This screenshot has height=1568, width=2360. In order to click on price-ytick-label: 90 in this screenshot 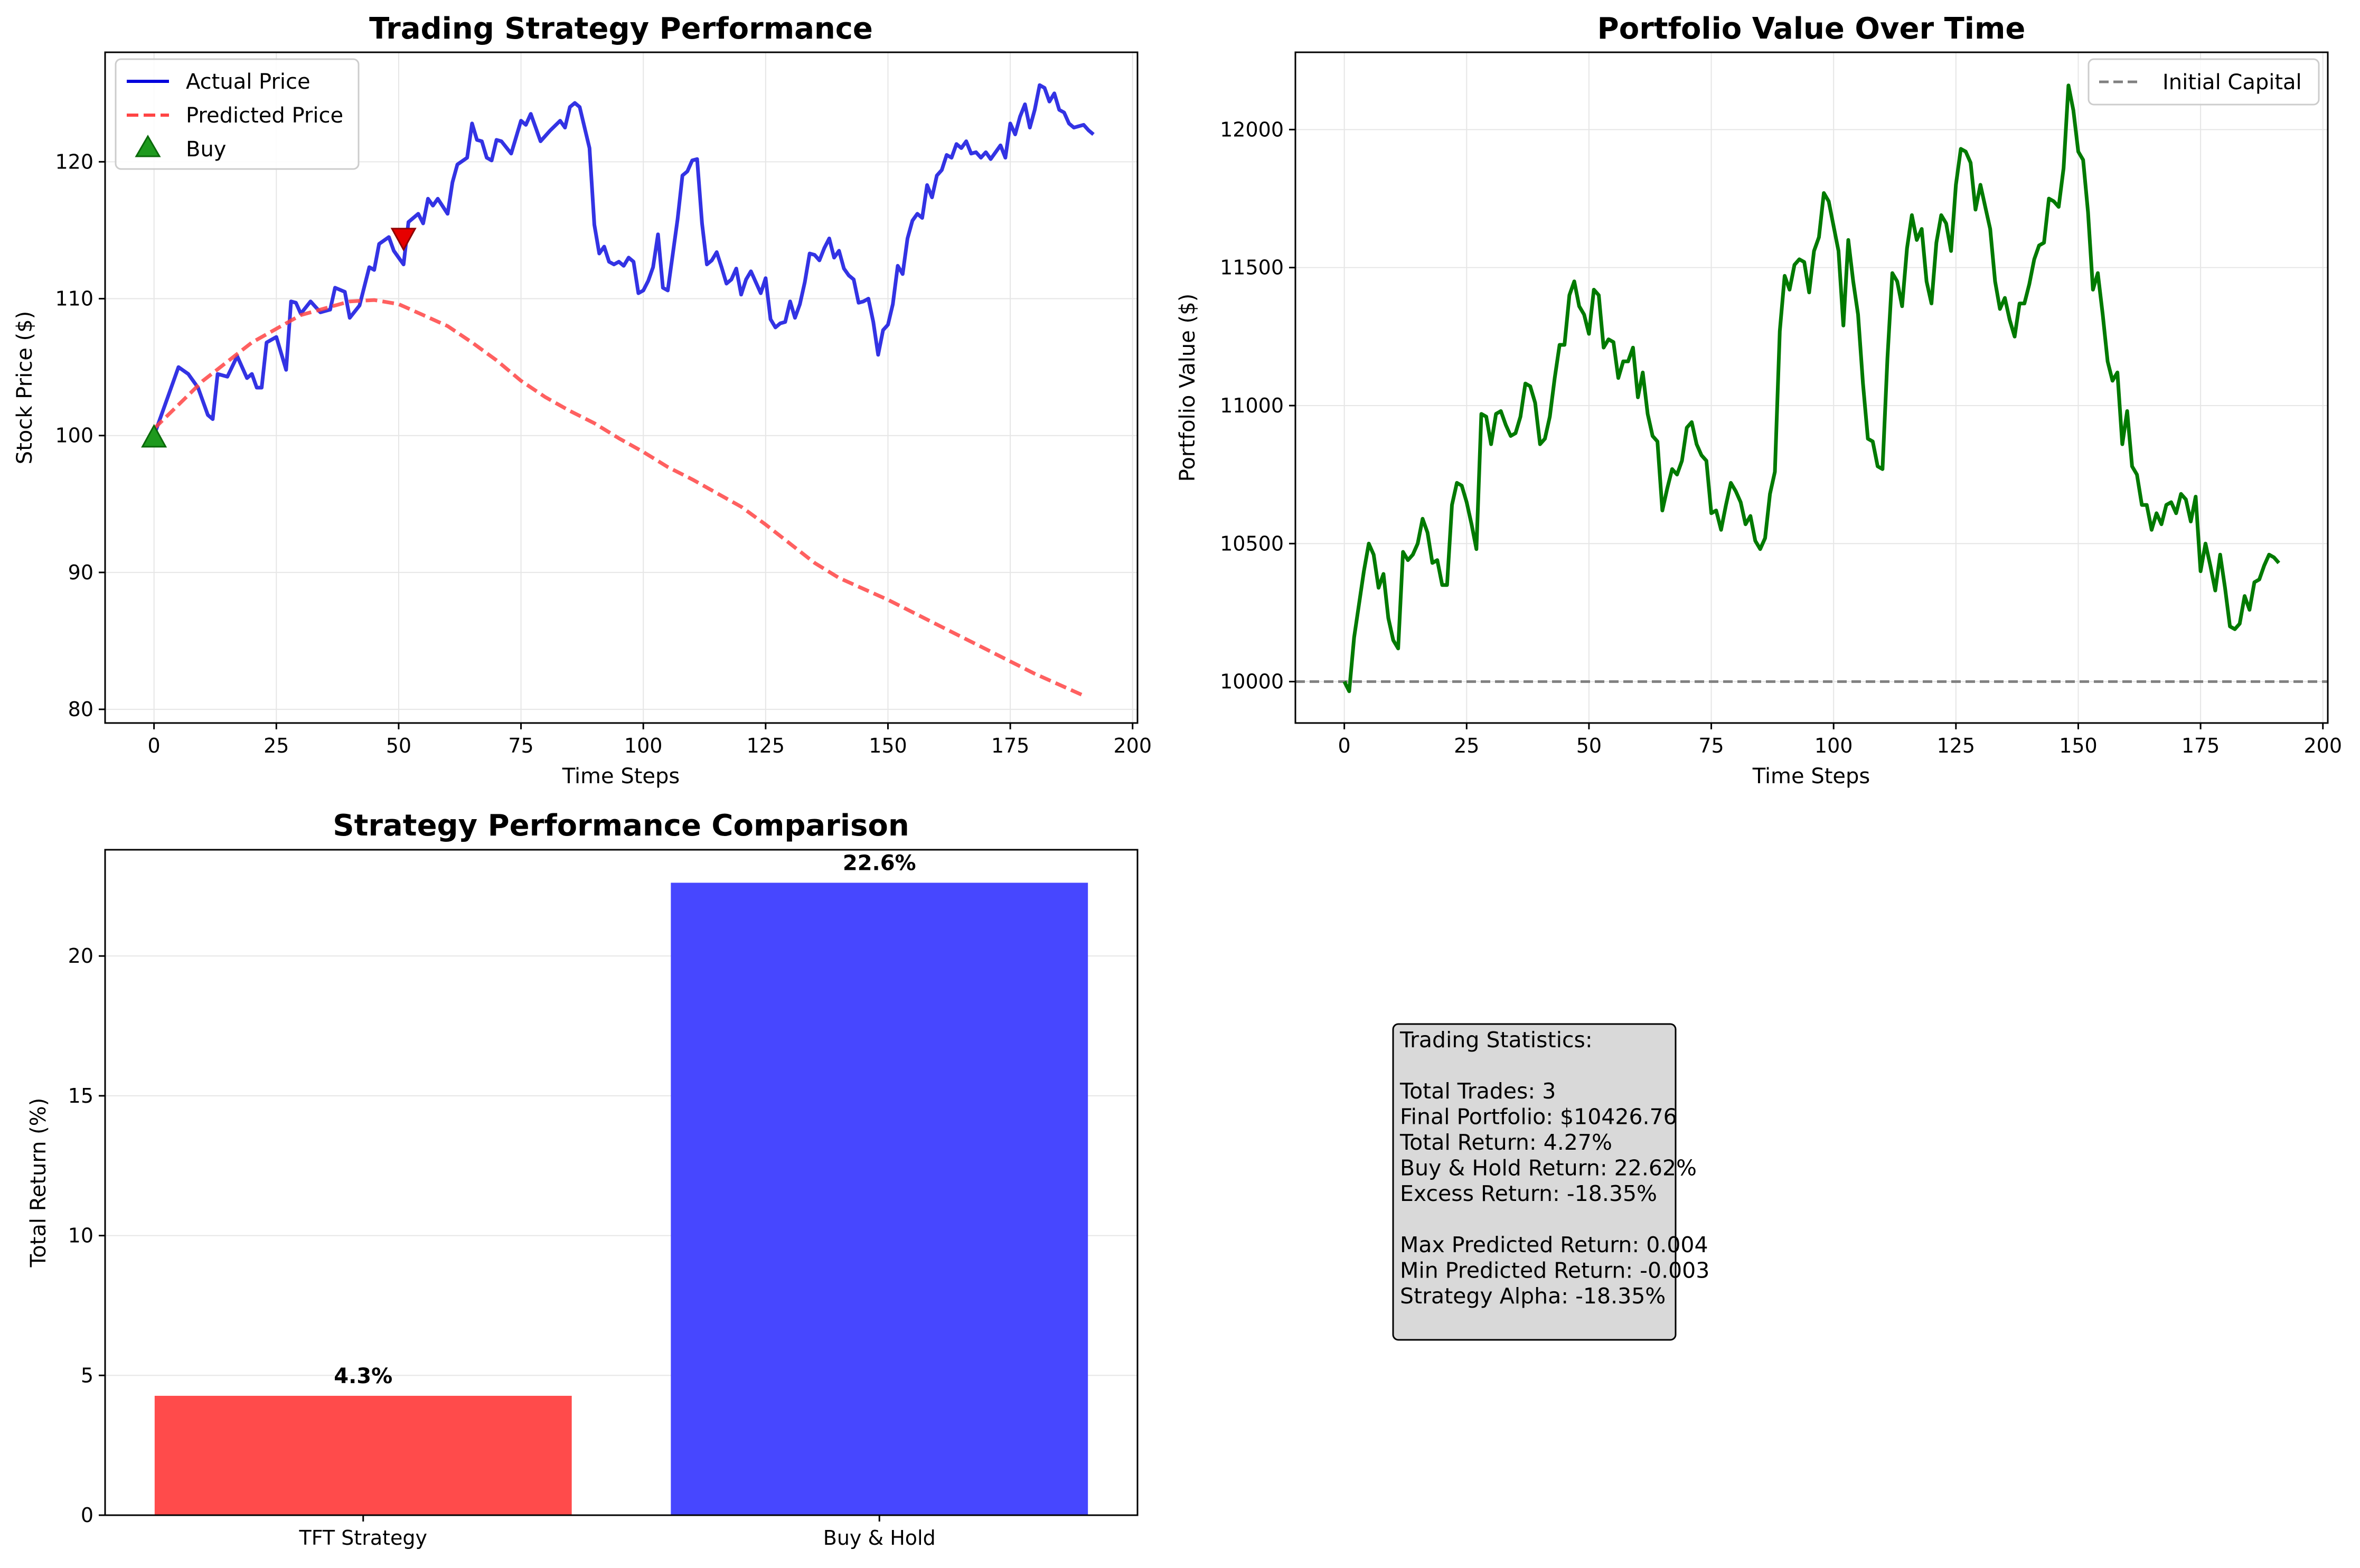, I will do `click(80, 573)`.